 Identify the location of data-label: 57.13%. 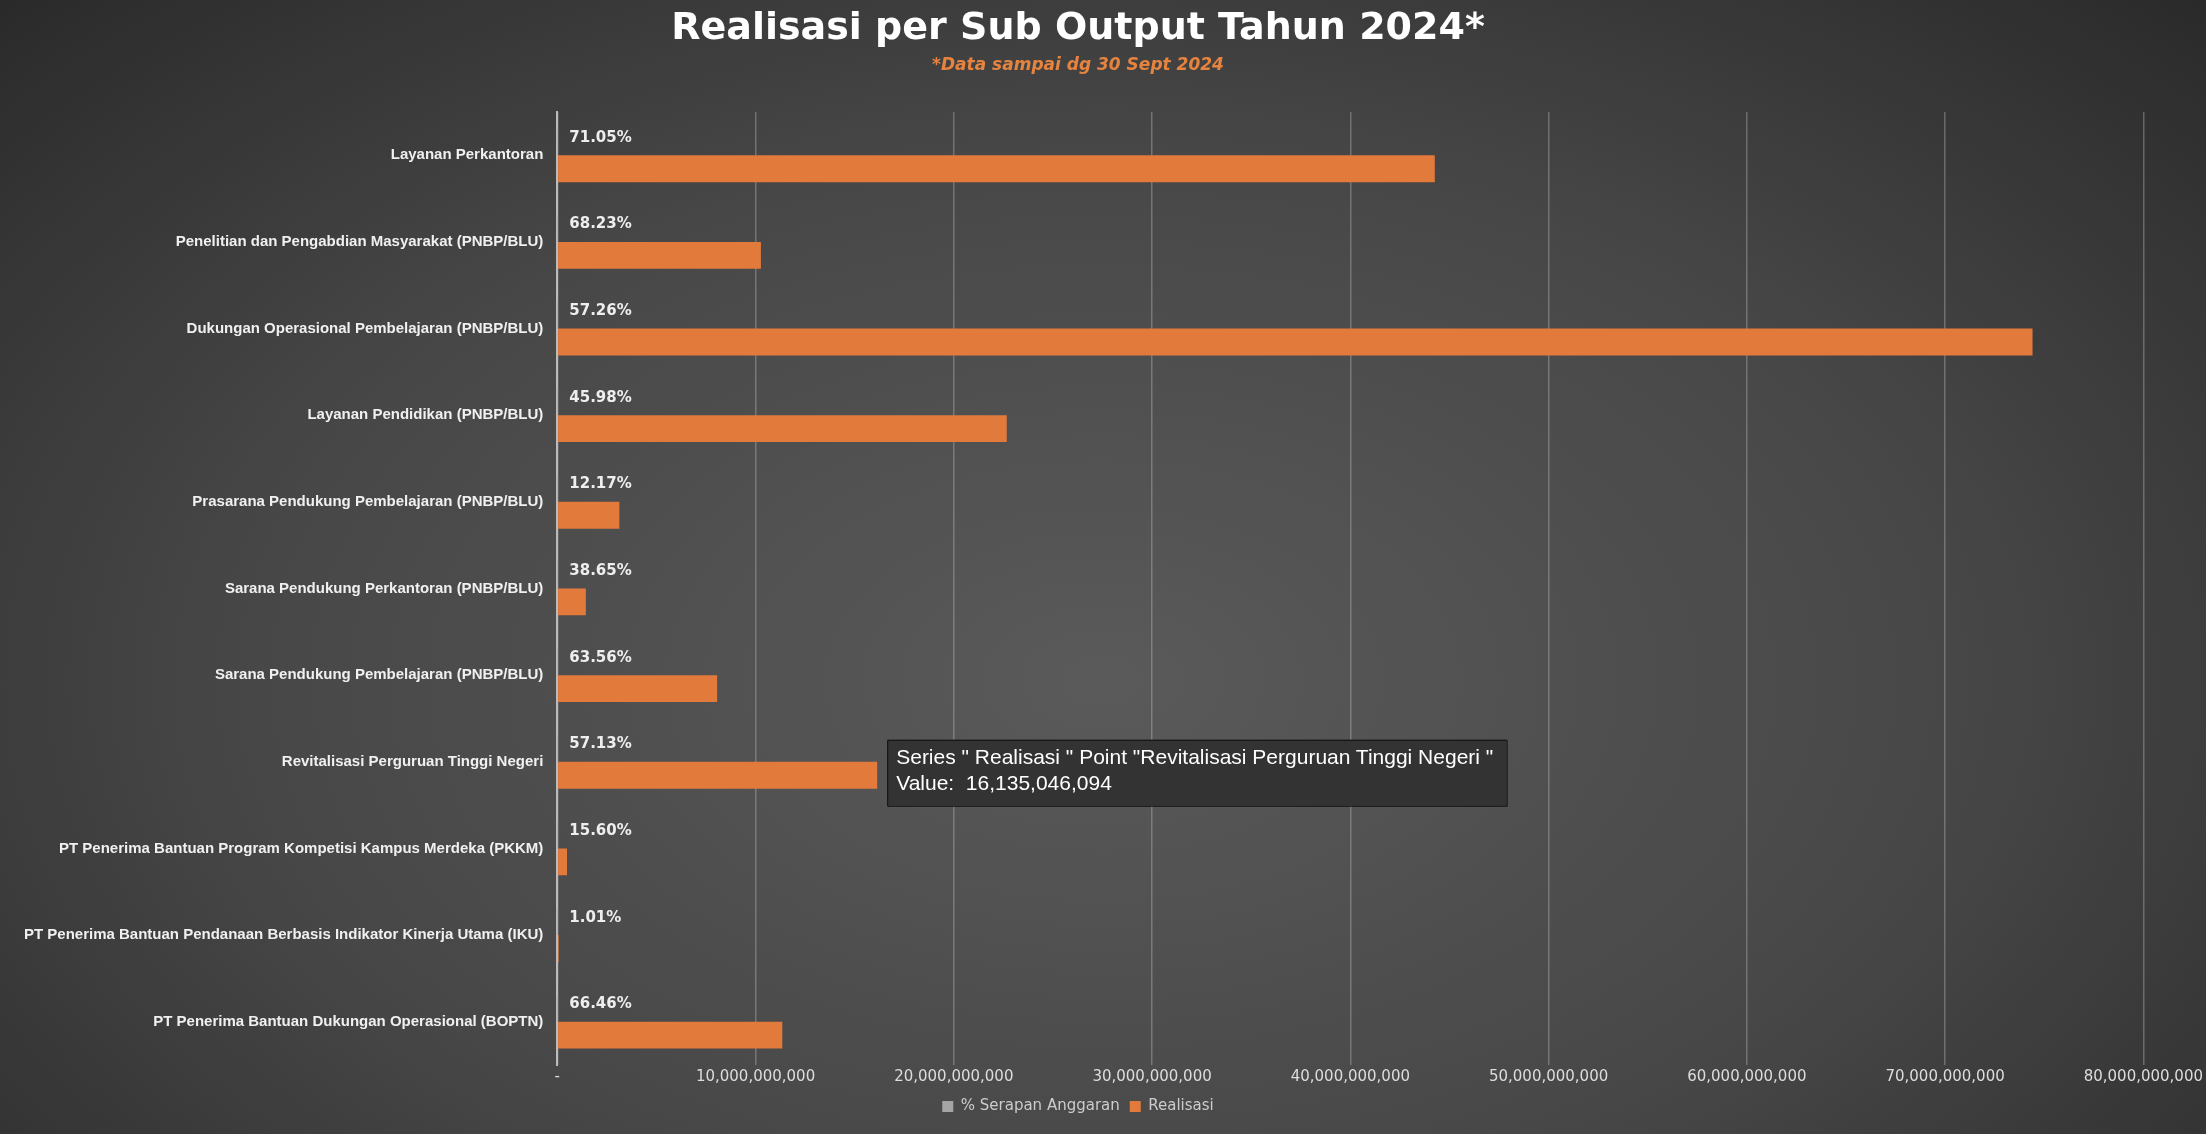
(600, 743).